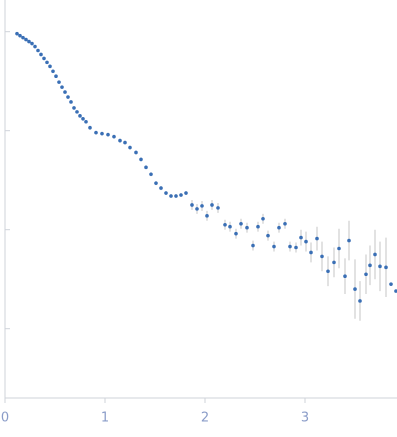 This screenshot has width=397, height=437. I want to click on x-tick-label: 0, so click(5, 418).